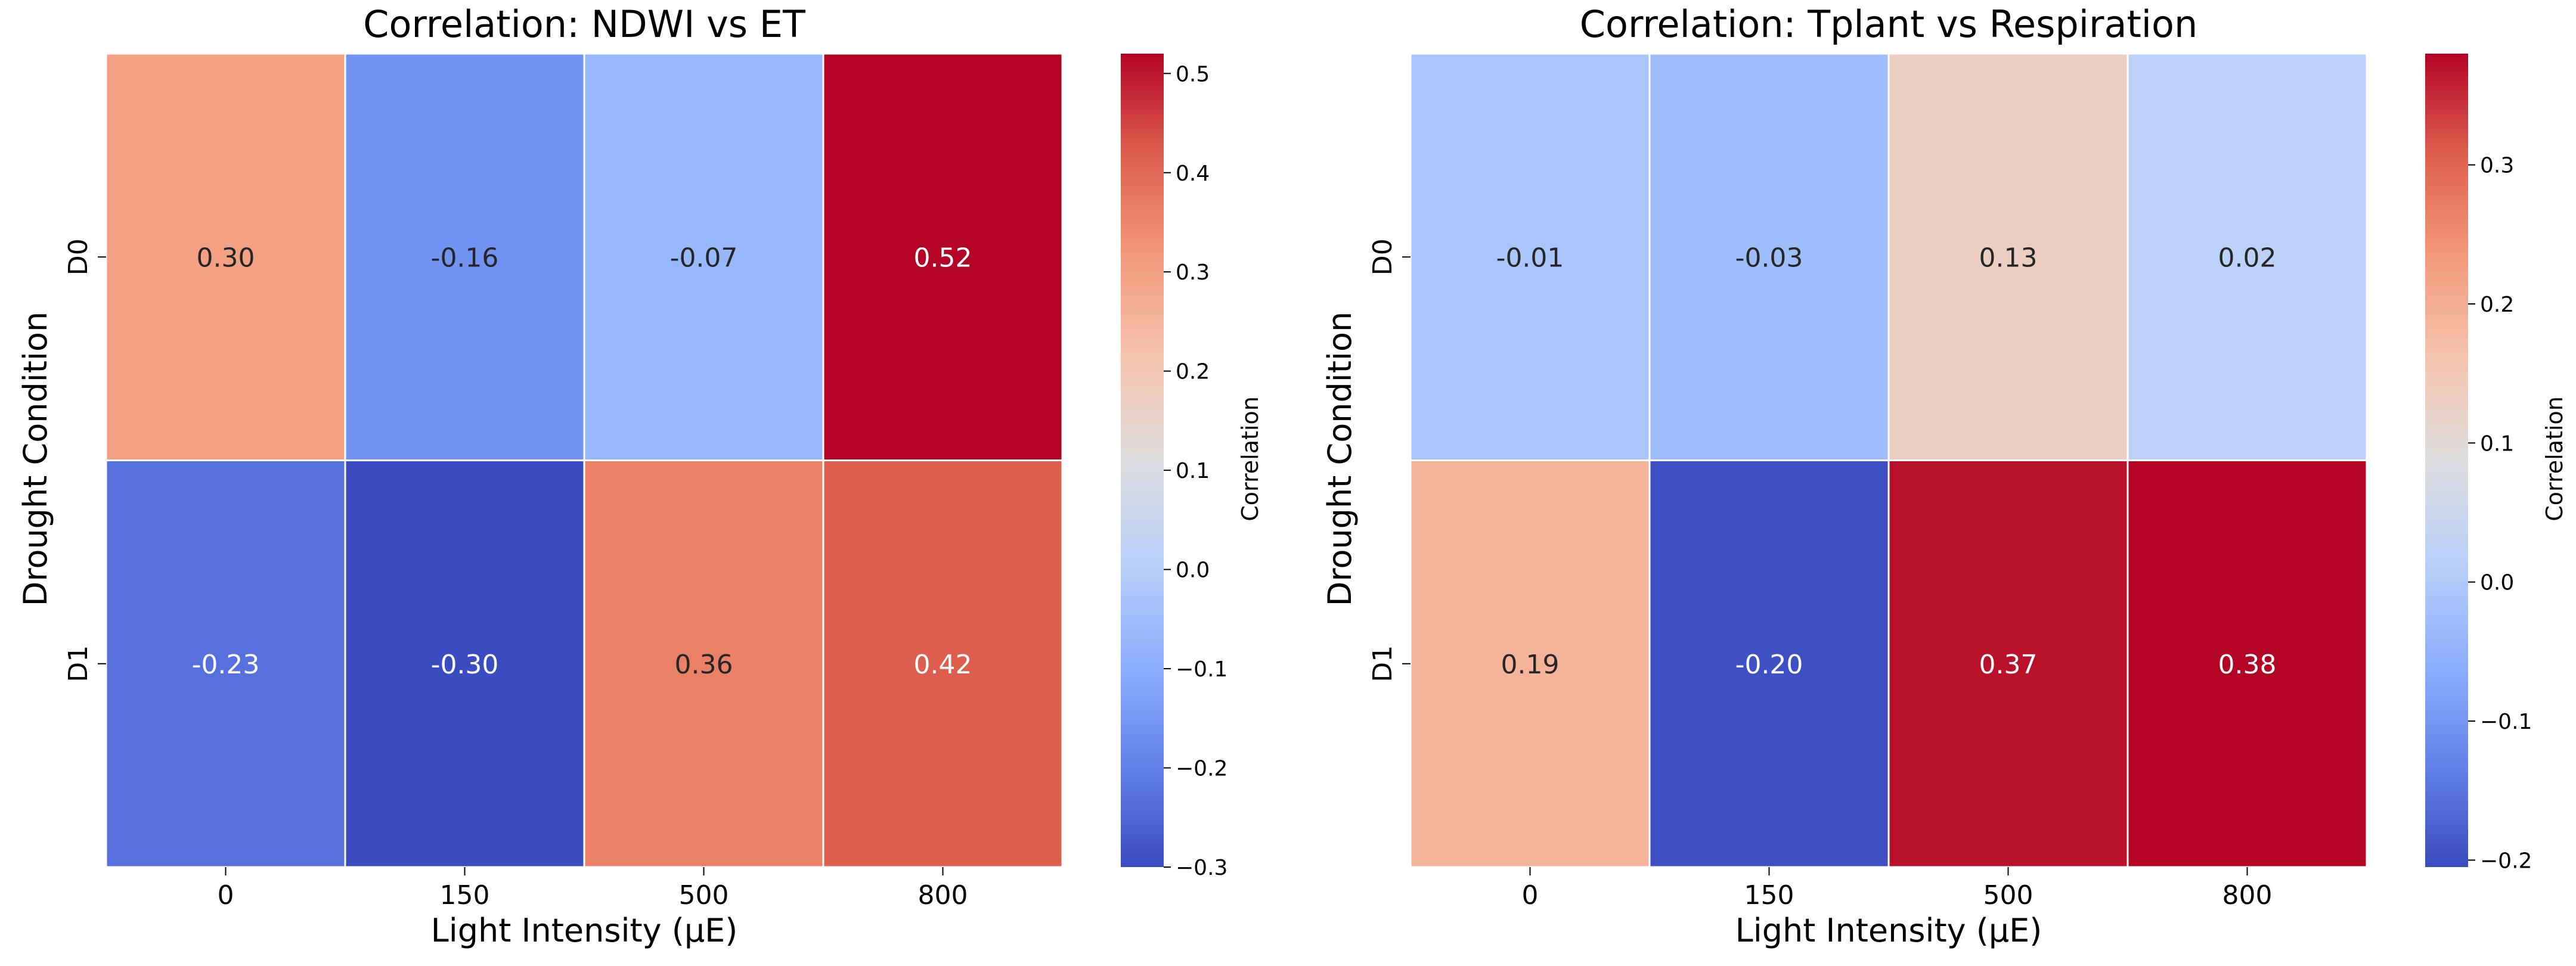  I want to click on cell-value-label: 0.02, so click(2247, 258).